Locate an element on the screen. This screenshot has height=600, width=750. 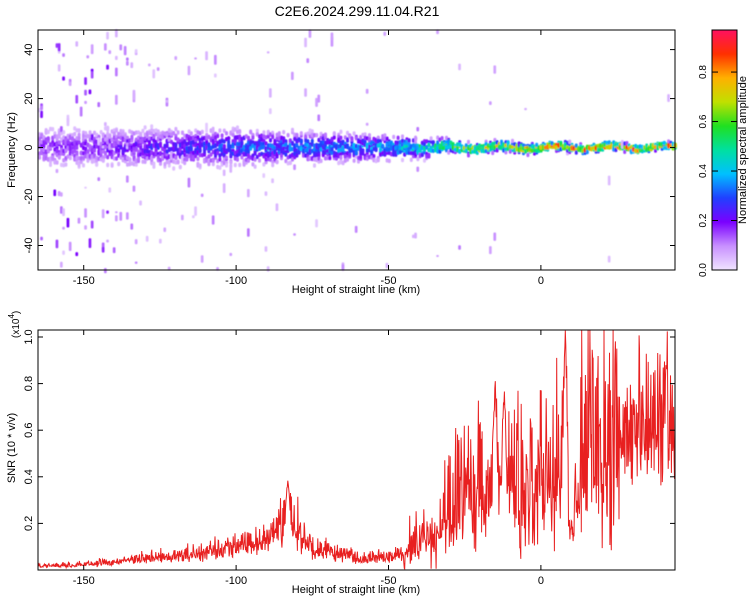
colorbar-tick-label: 0.0 is located at coordinates (703, 270).